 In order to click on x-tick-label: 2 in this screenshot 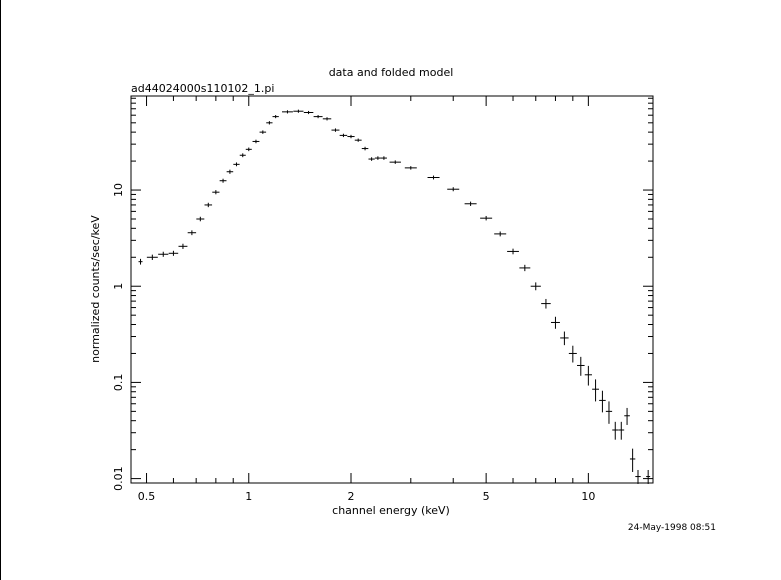, I will do `click(350, 496)`.